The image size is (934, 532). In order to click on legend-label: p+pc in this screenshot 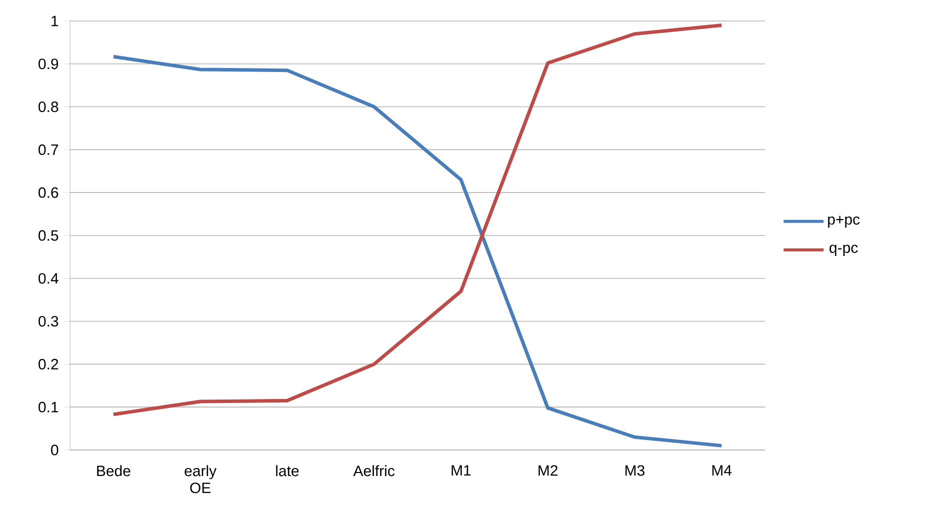, I will do `click(844, 222)`.